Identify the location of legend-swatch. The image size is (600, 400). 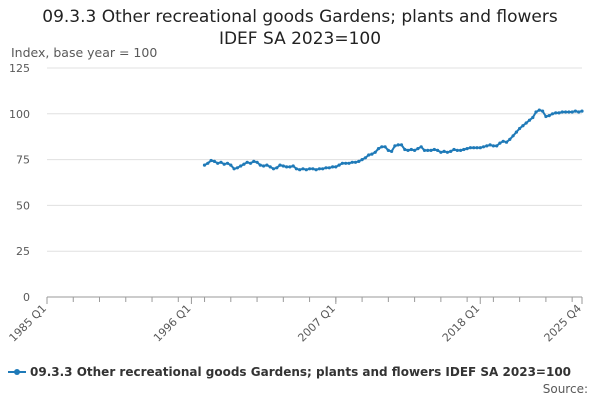
(17, 372).